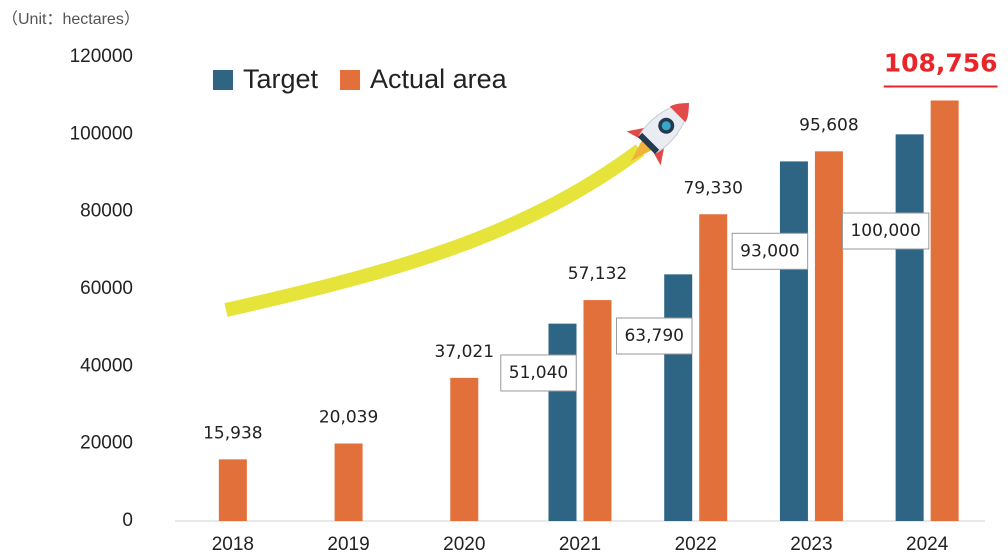  I want to click on value-label: 93,000, so click(769, 251).